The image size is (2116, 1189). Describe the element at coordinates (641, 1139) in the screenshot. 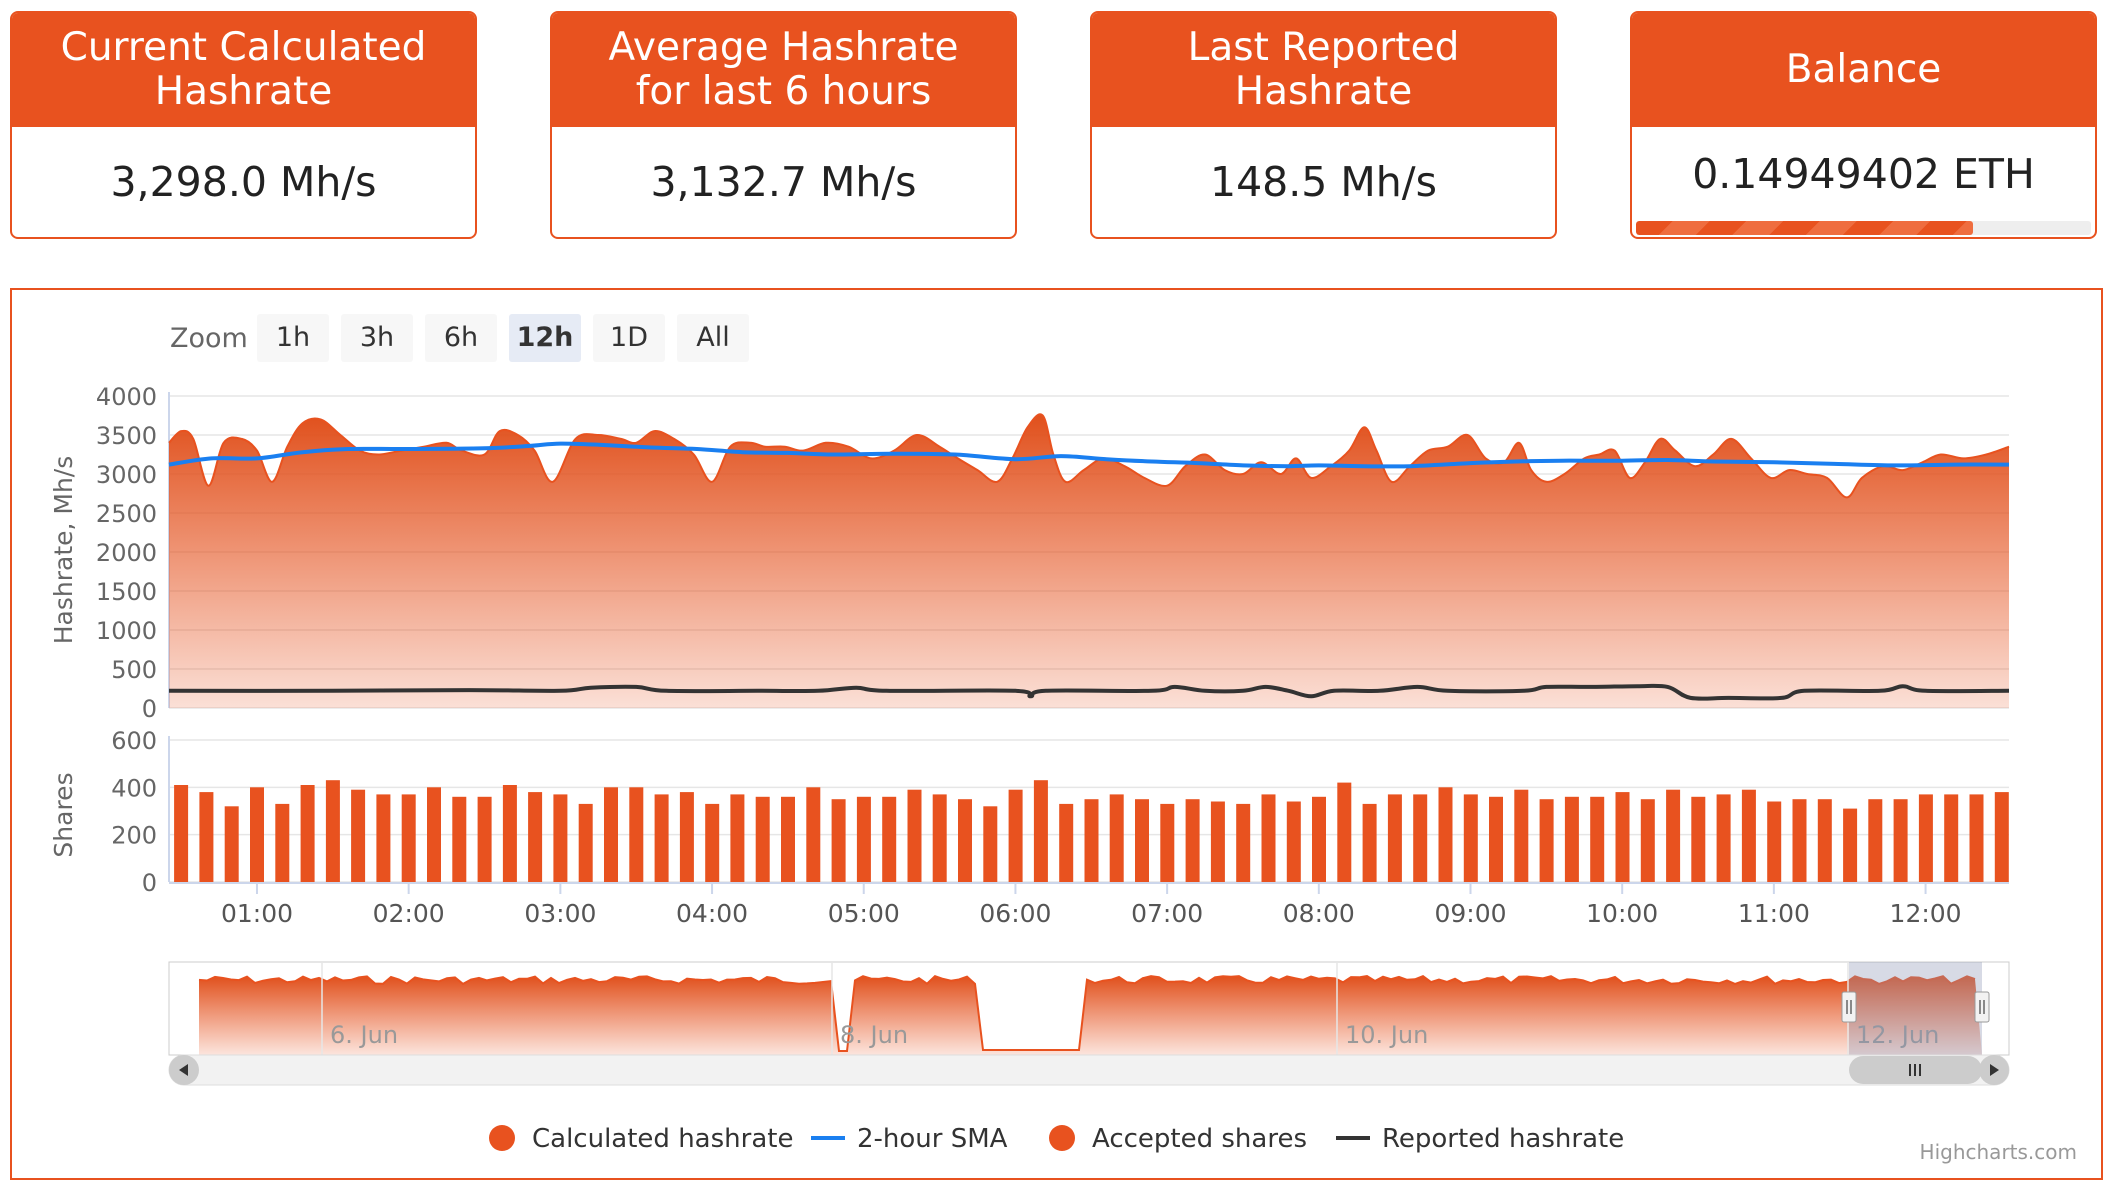

I see `legend-item-calculated-hashrate: Calculated hashrate` at that location.